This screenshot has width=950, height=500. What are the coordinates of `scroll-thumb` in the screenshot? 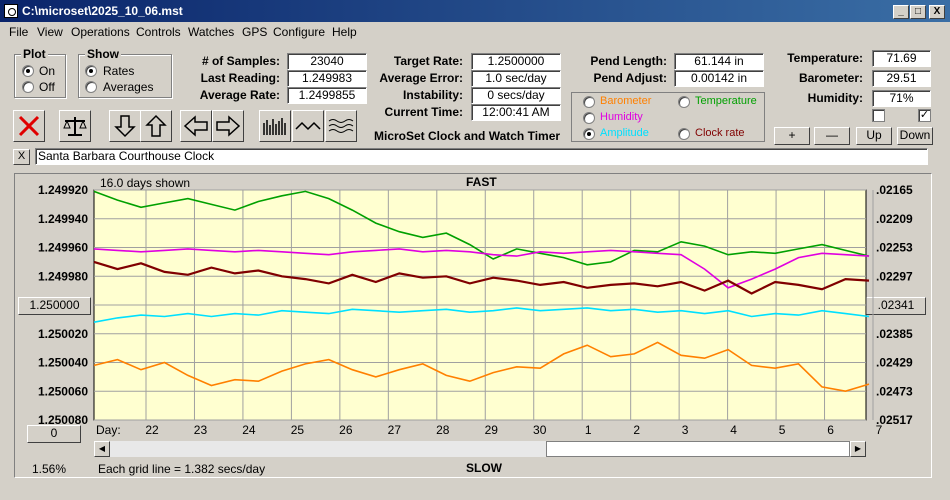 It's located at (698, 449).